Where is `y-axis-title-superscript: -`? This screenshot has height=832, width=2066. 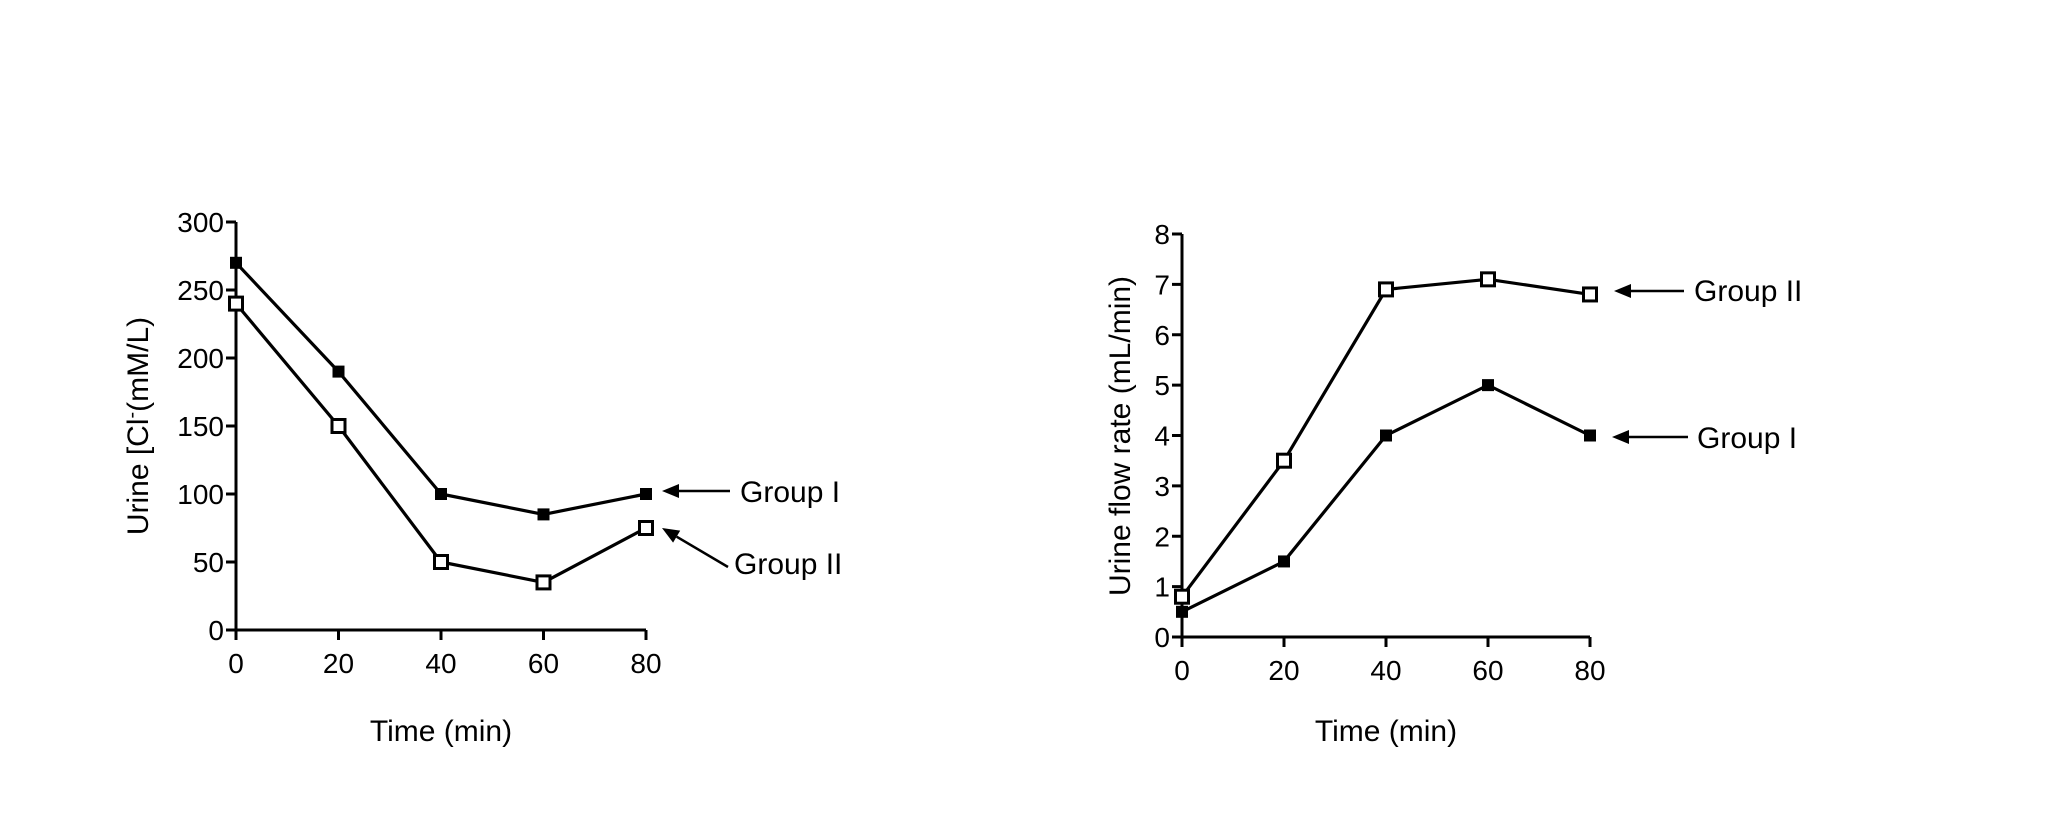 y-axis-title-superscript: - is located at coordinates (132, 415).